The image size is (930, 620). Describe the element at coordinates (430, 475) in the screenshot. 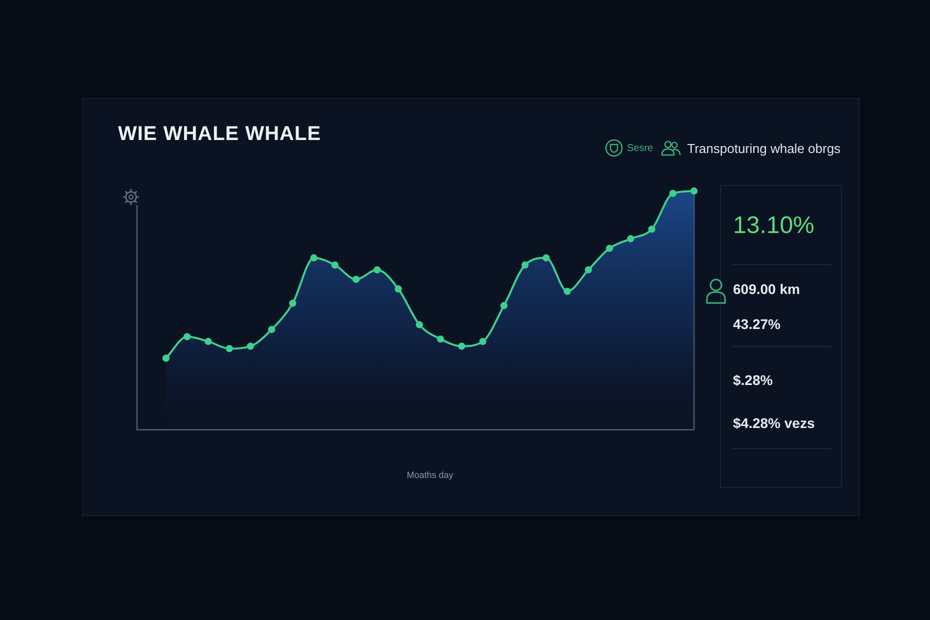

I see `x-axis-title: Moaths day` at that location.